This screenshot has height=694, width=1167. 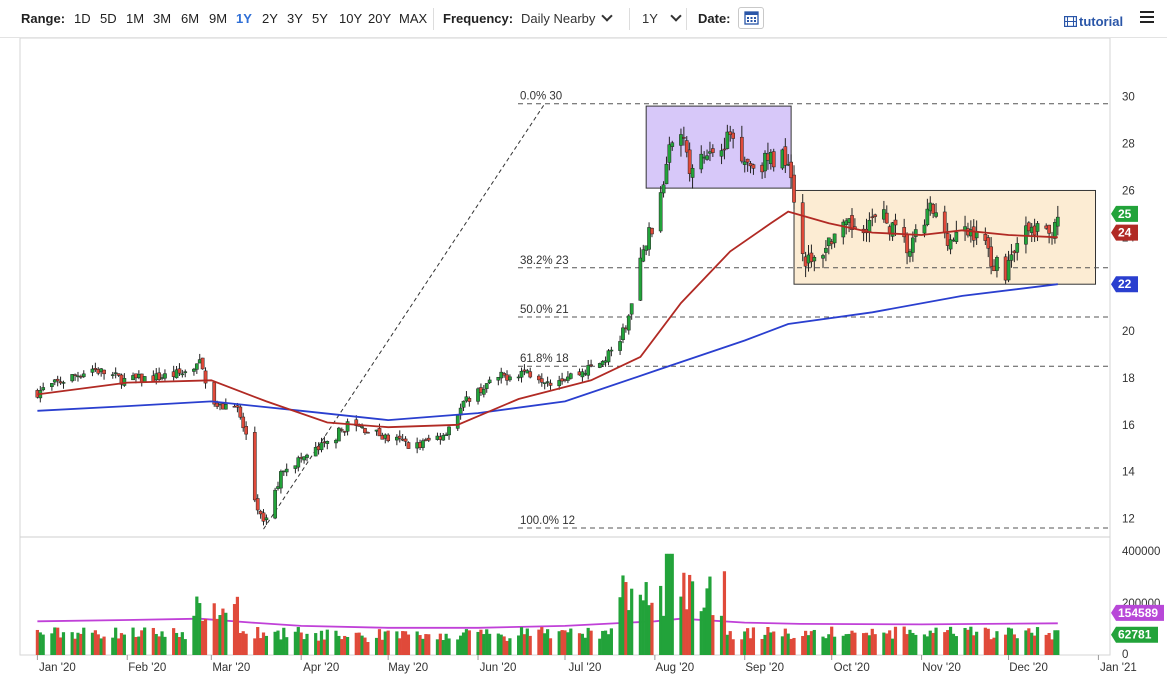 I want to click on fib-label: 0.0% 30, so click(x=541, y=97).